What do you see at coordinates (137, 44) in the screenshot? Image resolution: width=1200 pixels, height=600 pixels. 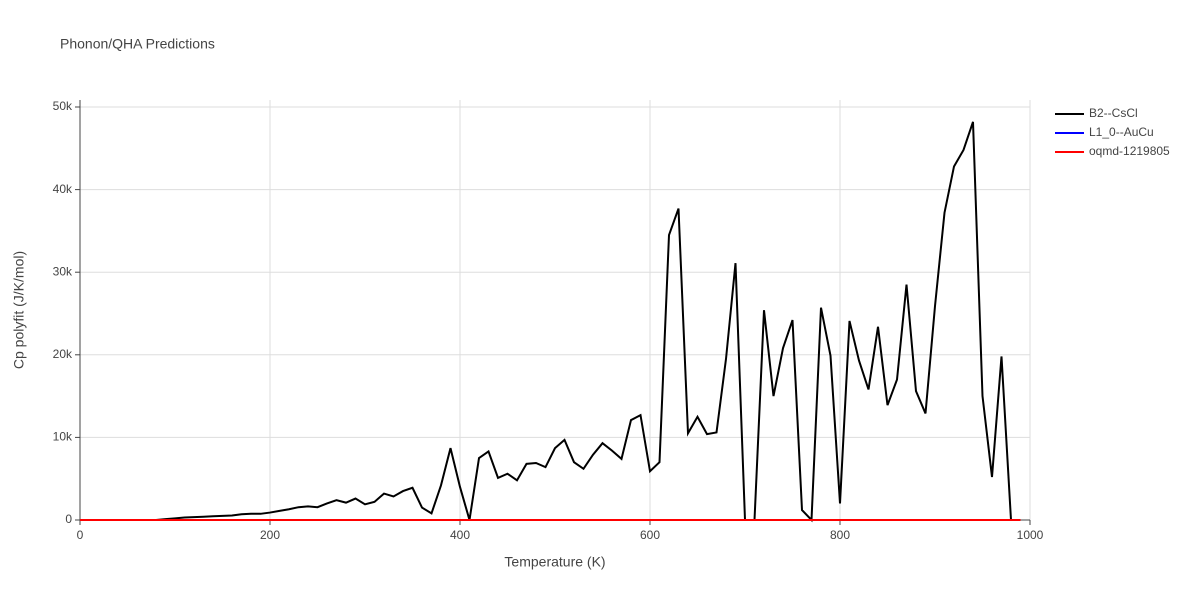 I see `chart-title: Phonon/QHA Predictions` at bounding box center [137, 44].